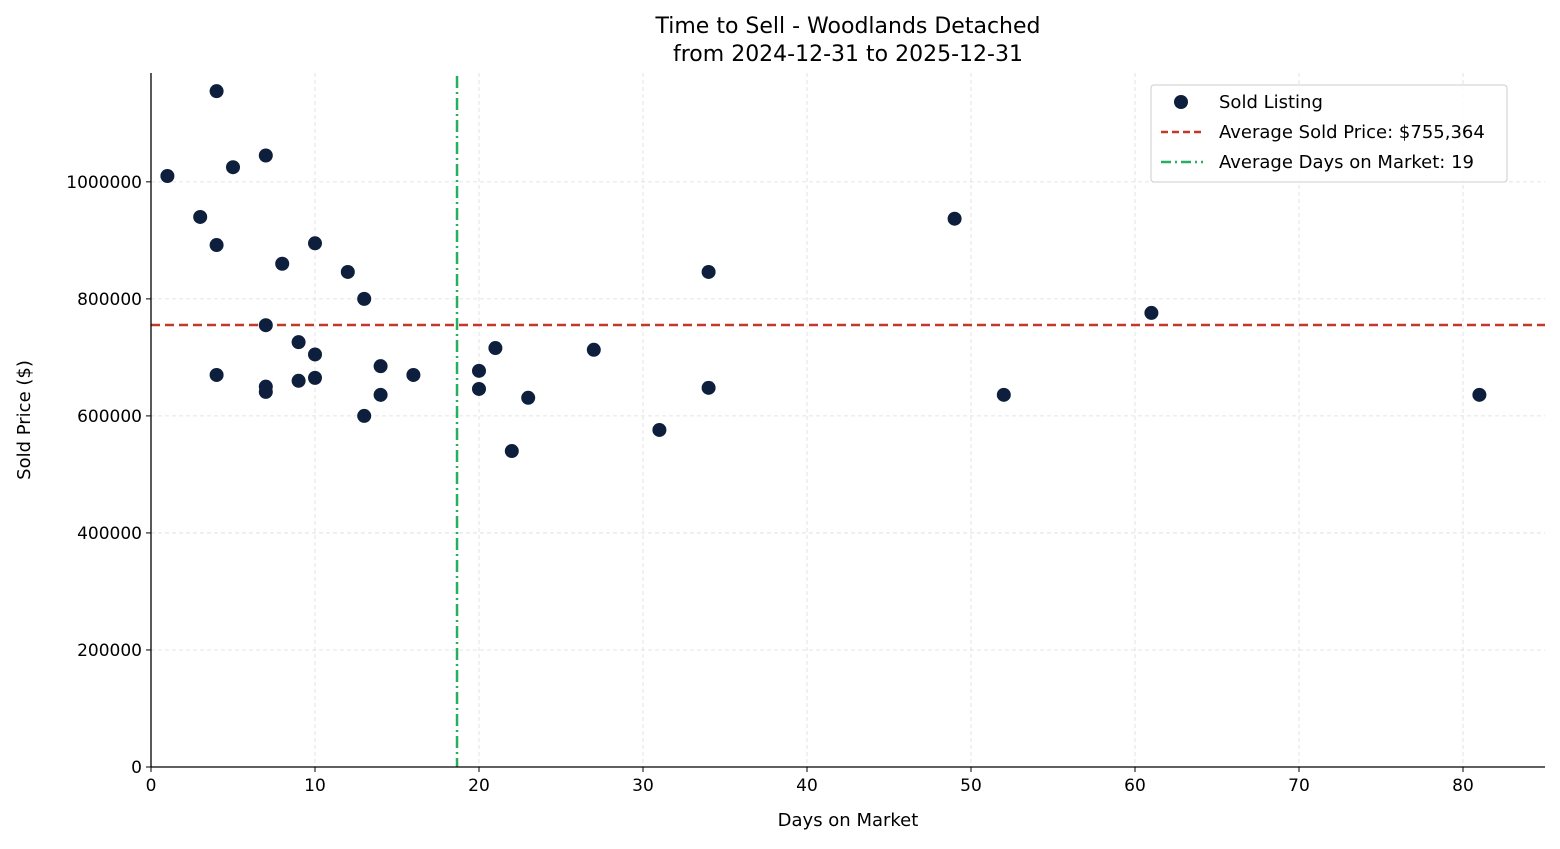 The width and height of the screenshot is (1560, 849). I want to click on legend-label-avg-days: Average Days on Market: 19, so click(1346, 162).